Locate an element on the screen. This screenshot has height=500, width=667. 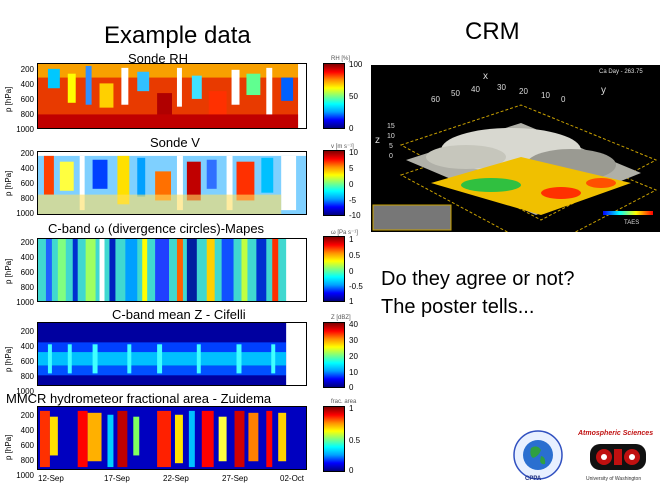
colorbar-sonde-rh is located at coordinates (334, 96).